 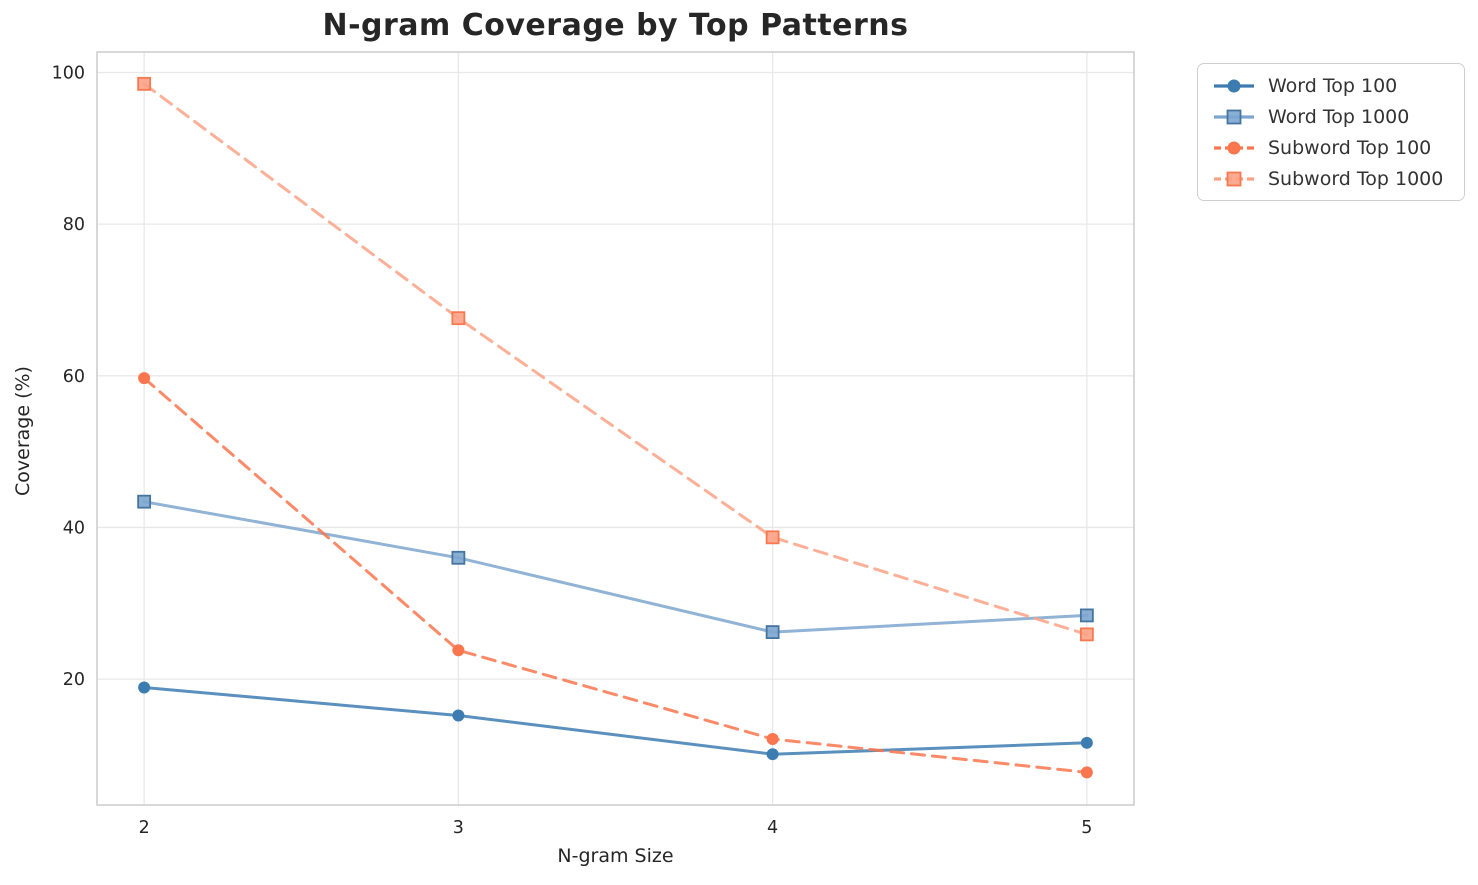 What do you see at coordinates (23, 431) in the screenshot?
I see `y-axis-label: Coverage (%)` at bounding box center [23, 431].